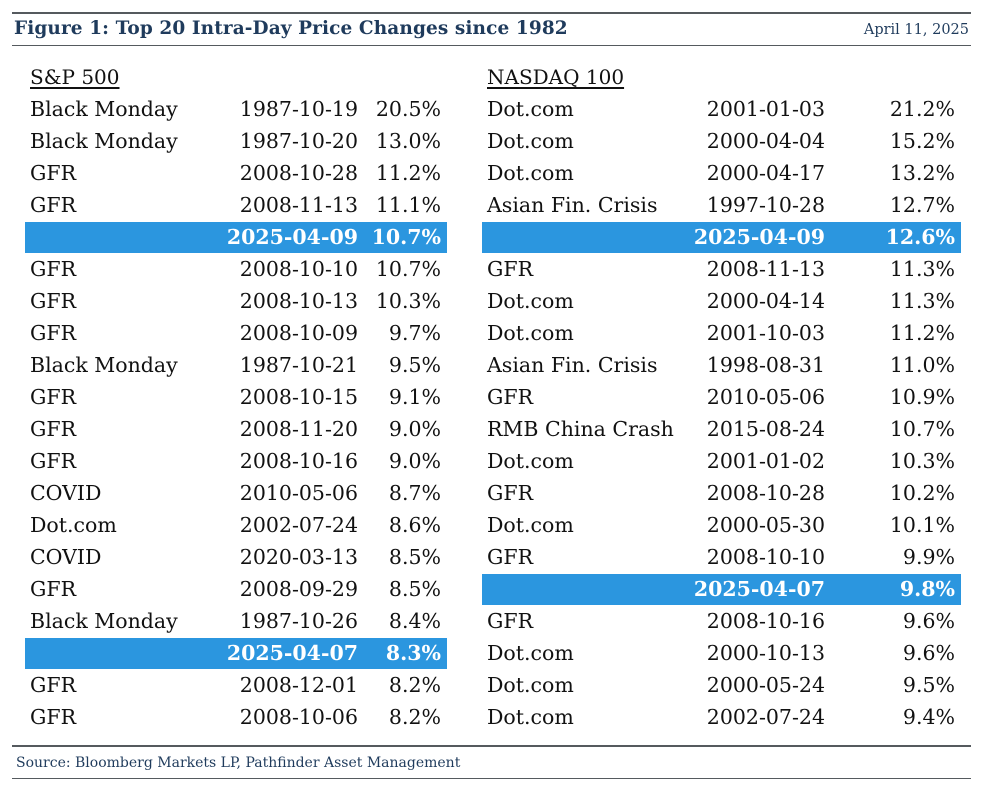 This screenshot has width=983, height=786. I want to click on change-cell: 9.4%, so click(928, 717).